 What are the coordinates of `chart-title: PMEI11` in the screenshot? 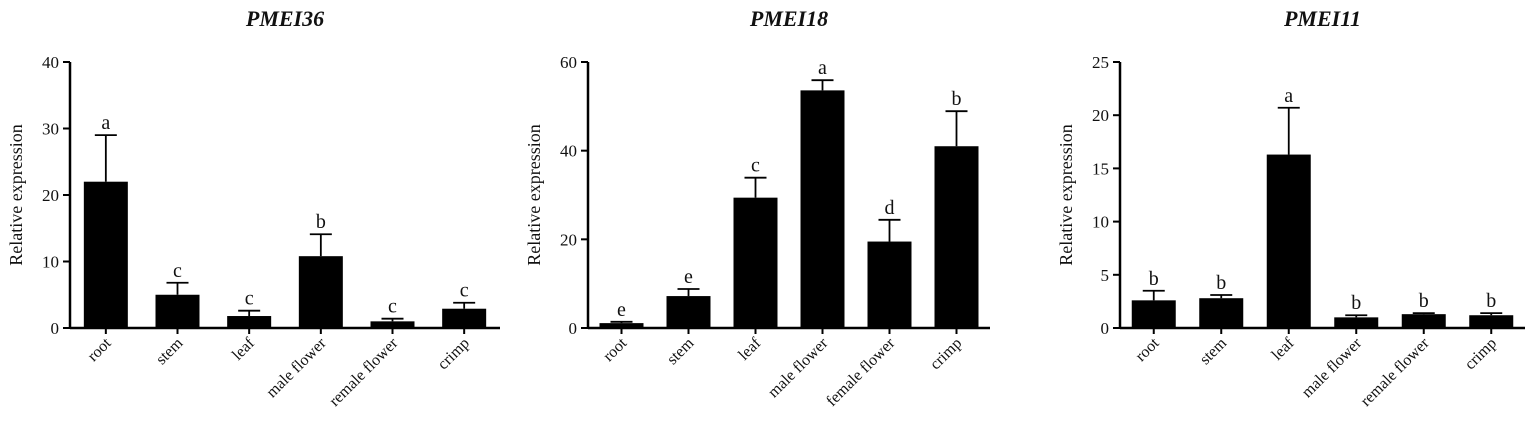 It's located at (1322, 18).